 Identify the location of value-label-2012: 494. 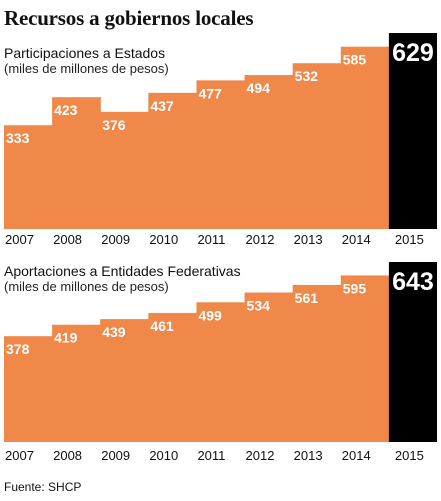
(259, 88).